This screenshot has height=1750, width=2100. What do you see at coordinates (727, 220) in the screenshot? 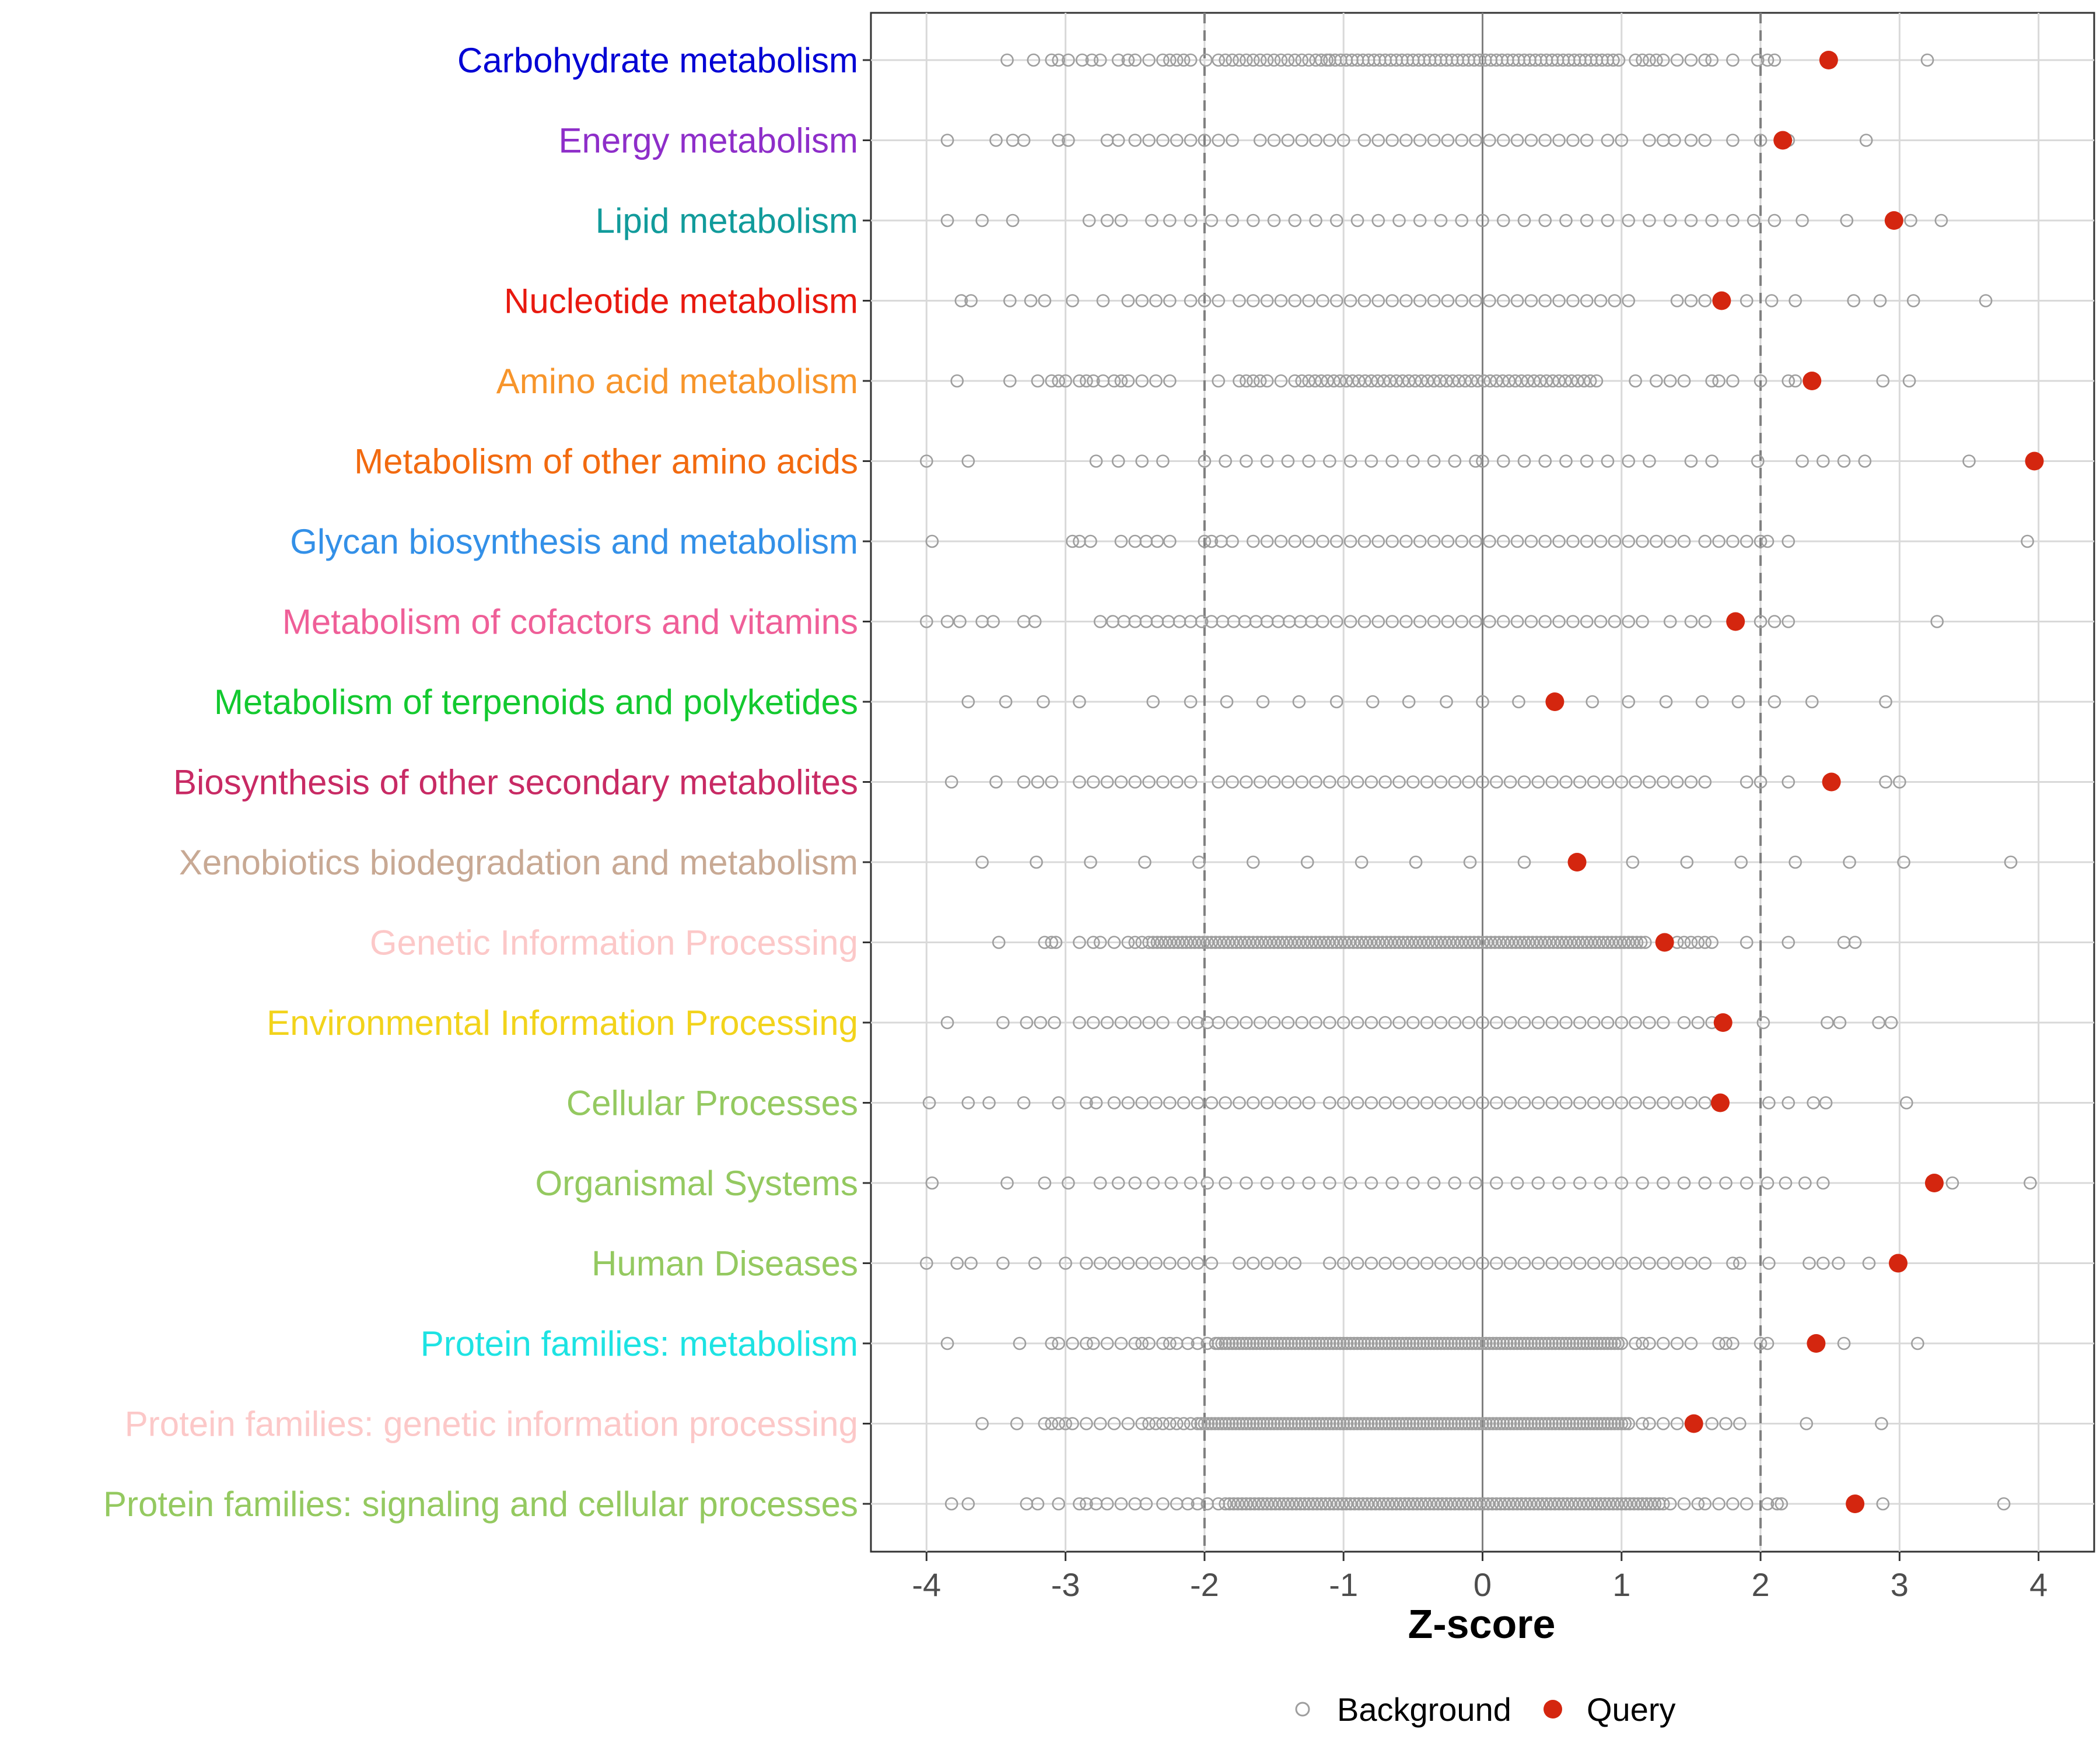
I see `category-label: Lipid metabolism` at bounding box center [727, 220].